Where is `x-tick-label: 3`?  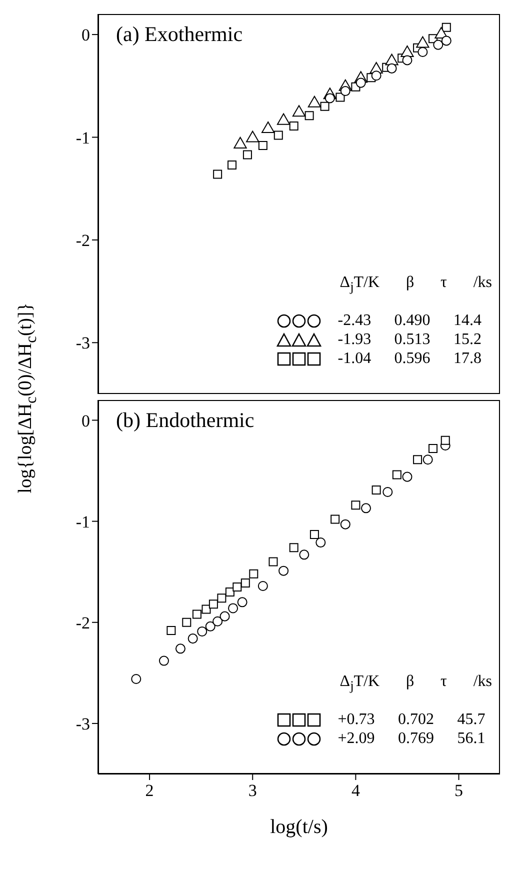
x-tick-label: 3 is located at coordinates (252, 790).